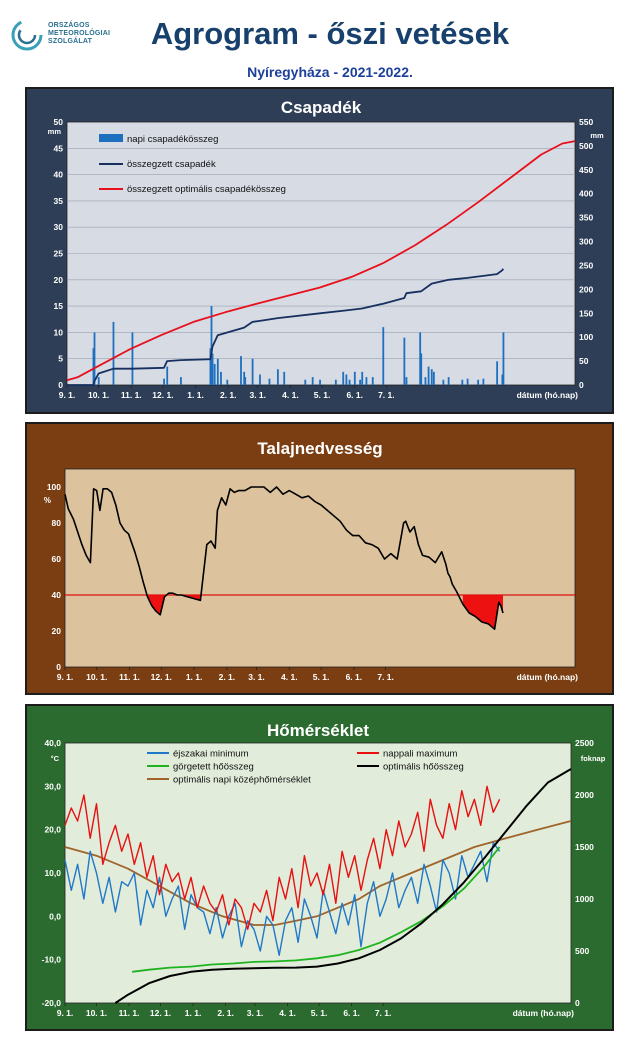 The image size is (640, 1055). I want to click on y2-tick-label: 1000, so click(584, 899).